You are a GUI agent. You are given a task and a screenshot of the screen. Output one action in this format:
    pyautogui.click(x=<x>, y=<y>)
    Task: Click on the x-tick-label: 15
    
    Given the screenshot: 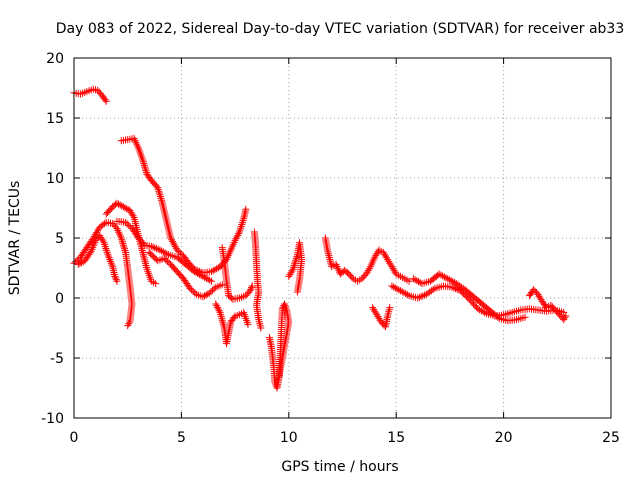 What is the action you would take?
    pyautogui.click(x=396, y=438)
    